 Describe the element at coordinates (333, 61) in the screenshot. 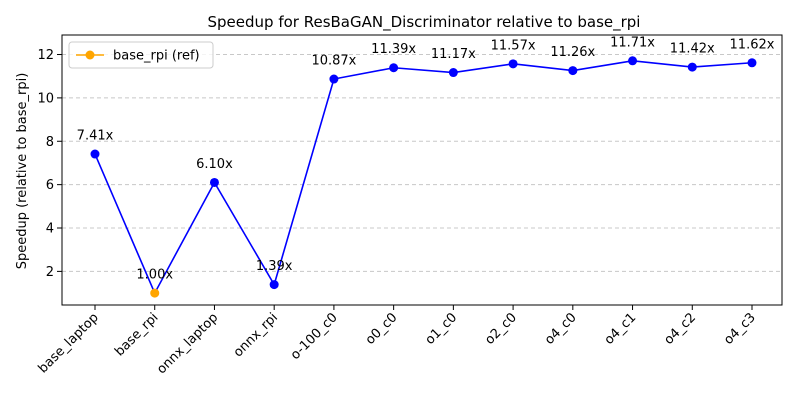

I see `data-label: 10.87x` at that location.